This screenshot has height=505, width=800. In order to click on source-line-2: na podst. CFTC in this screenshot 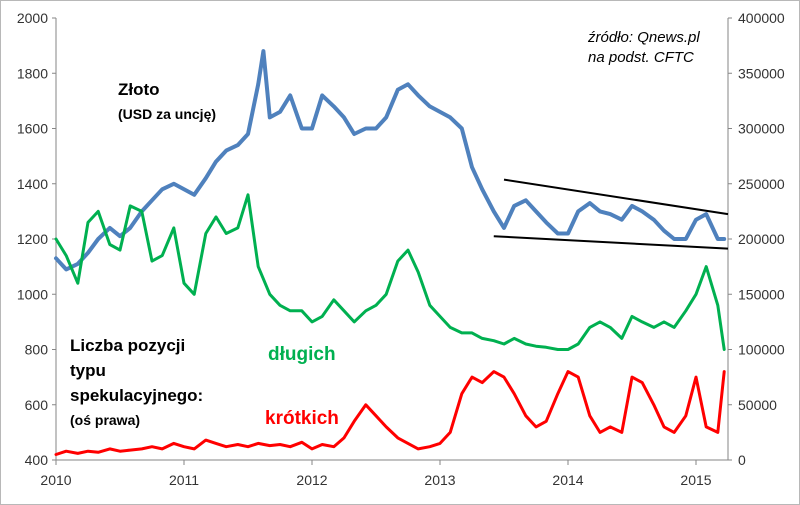, I will do `click(641, 57)`.